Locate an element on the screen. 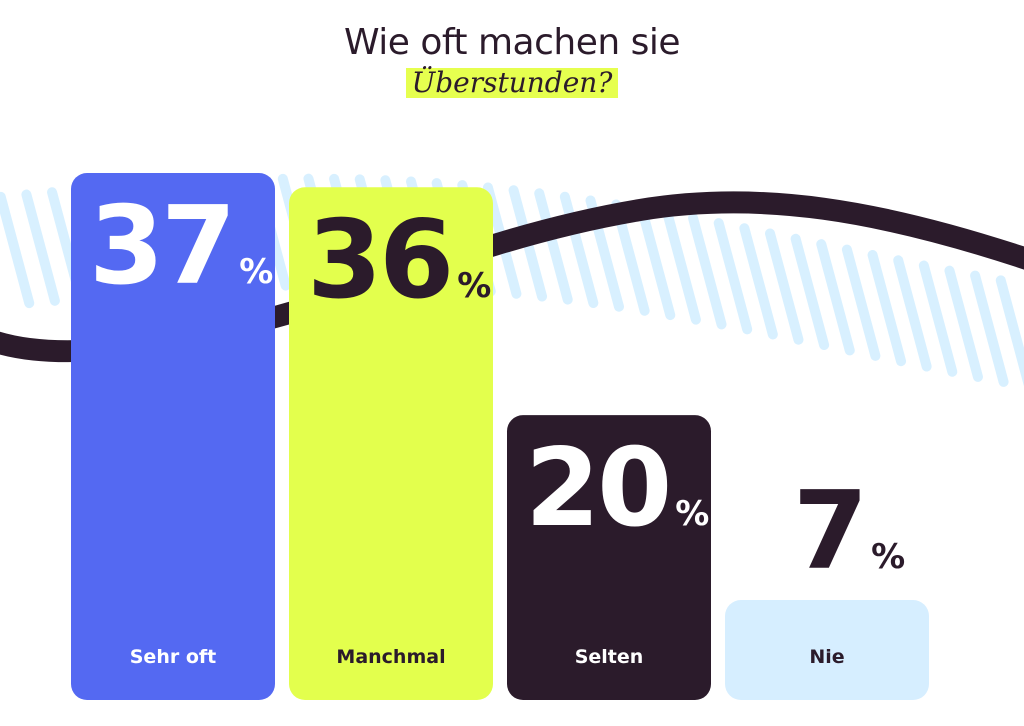  category-label: Nie is located at coordinates (827, 657).